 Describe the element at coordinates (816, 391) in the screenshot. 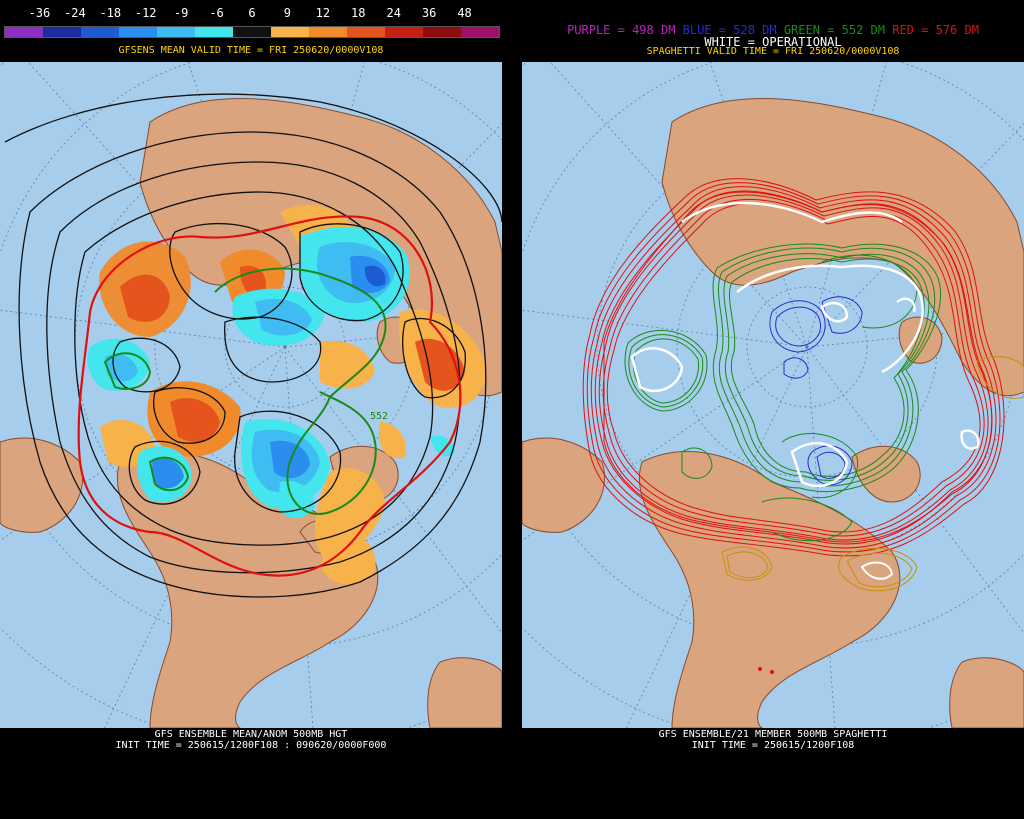

I see `blue-528-spaghetti` at that location.